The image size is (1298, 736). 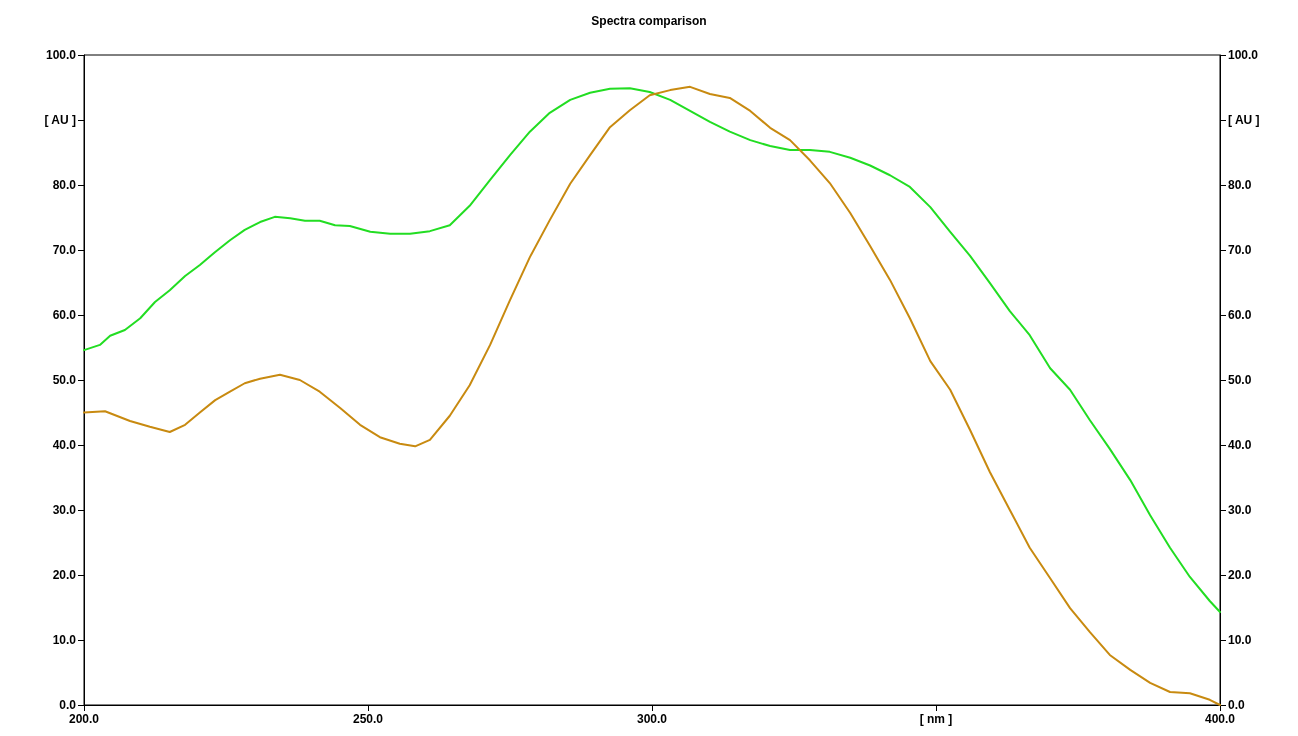 What do you see at coordinates (1243, 55) in the screenshot?
I see `y2-tick-label: 100.0` at bounding box center [1243, 55].